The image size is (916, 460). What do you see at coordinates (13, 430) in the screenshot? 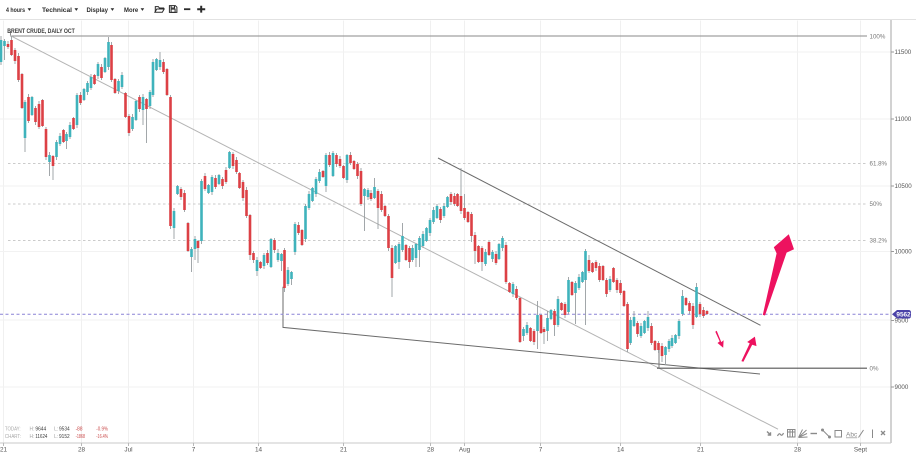
I see `svg-text: TODAY:` at bounding box center [13, 430].